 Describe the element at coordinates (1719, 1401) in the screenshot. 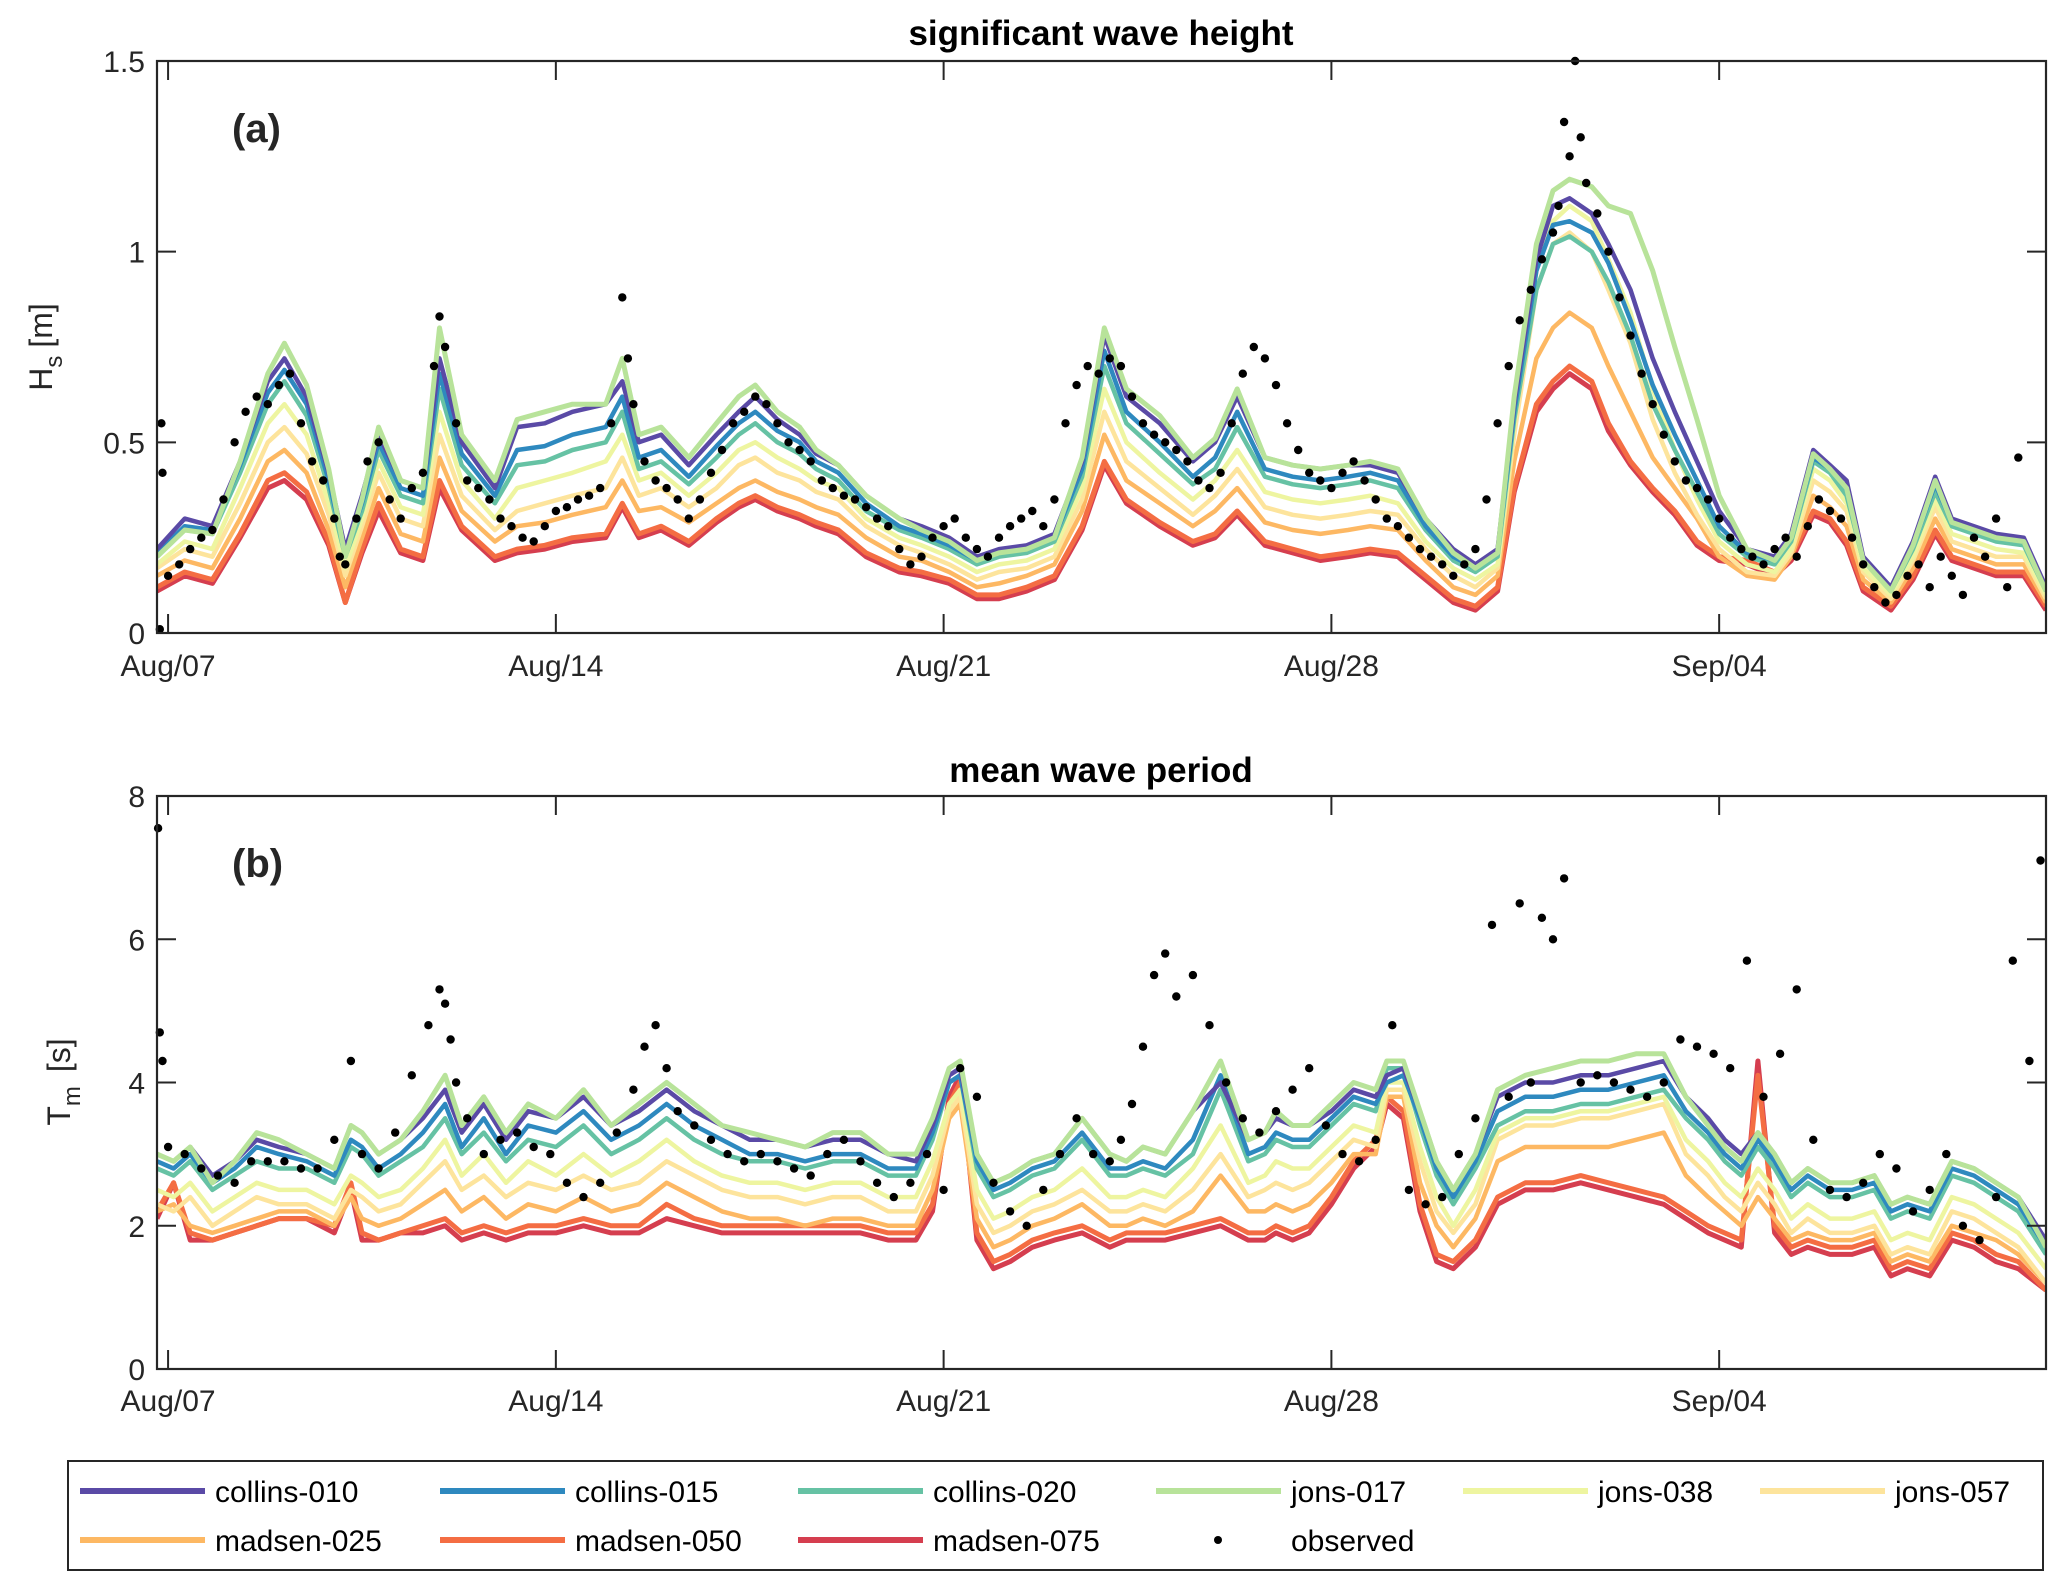

I see `x-tick-label: Sep/04` at that location.